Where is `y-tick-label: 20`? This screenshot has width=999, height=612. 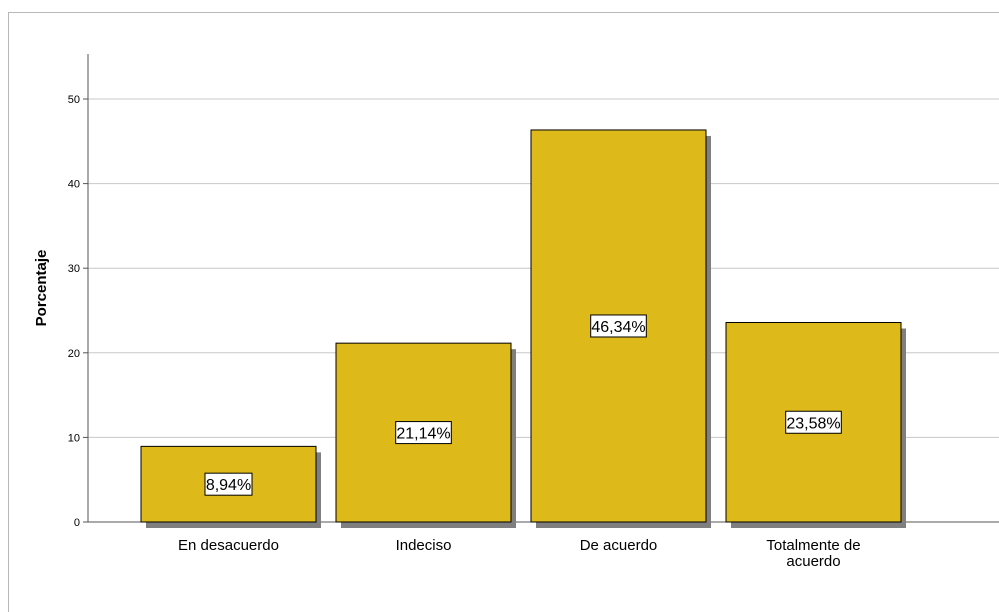
y-tick-label: 20 is located at coordinates (74, 354).